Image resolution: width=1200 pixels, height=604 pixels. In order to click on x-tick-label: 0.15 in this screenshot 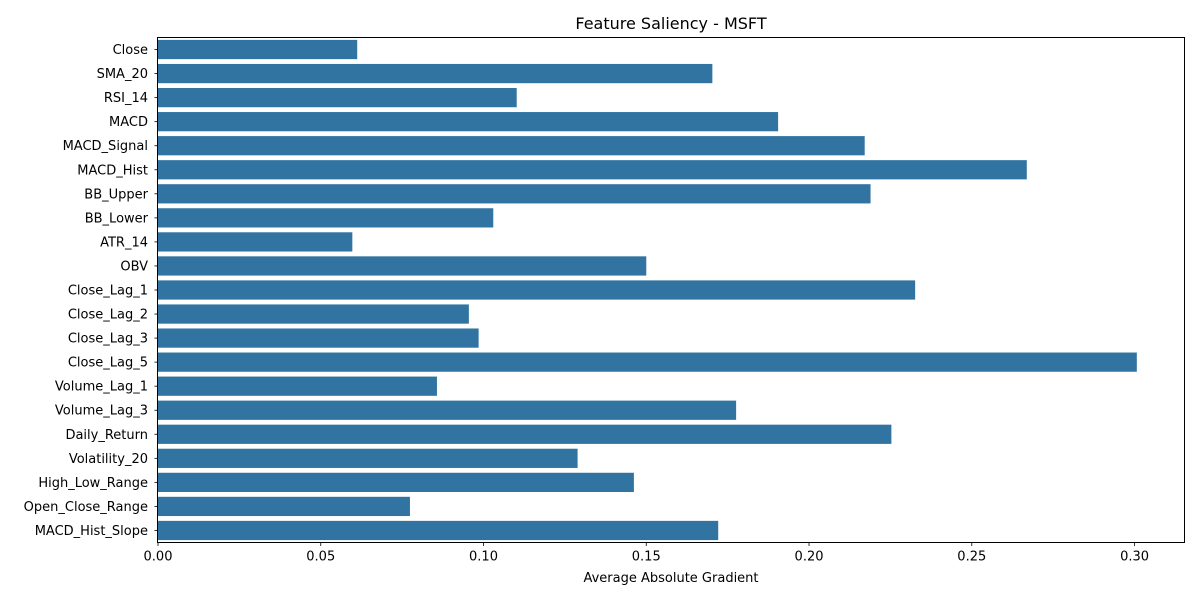, I will do `click(646, 557)`.